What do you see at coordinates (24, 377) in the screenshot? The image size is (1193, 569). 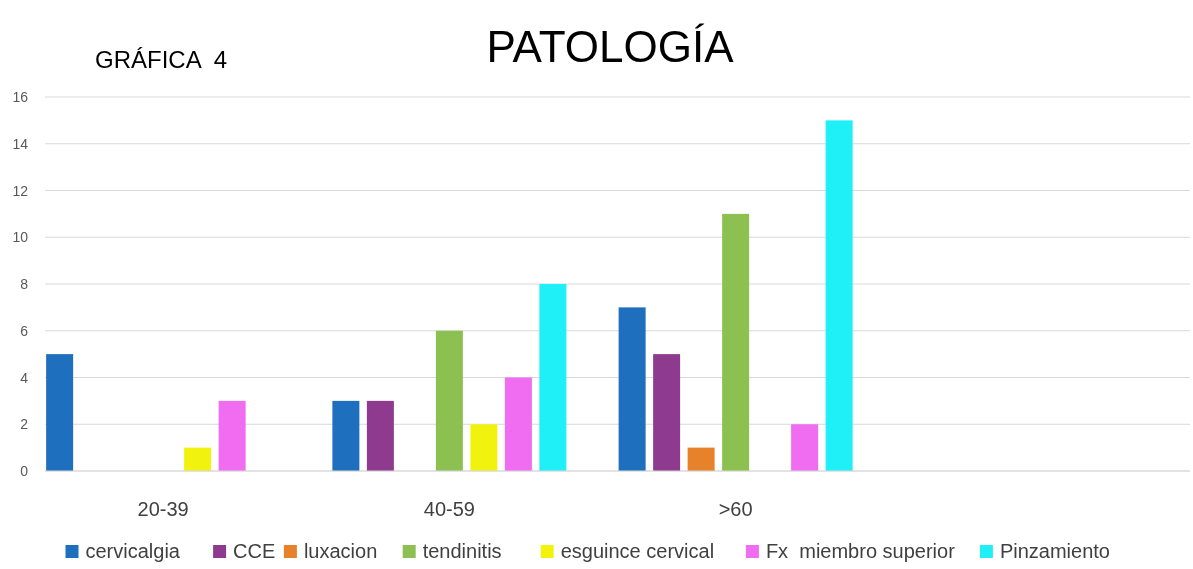 I see `y-tick-label: 4` at bounding box center [24, 377].